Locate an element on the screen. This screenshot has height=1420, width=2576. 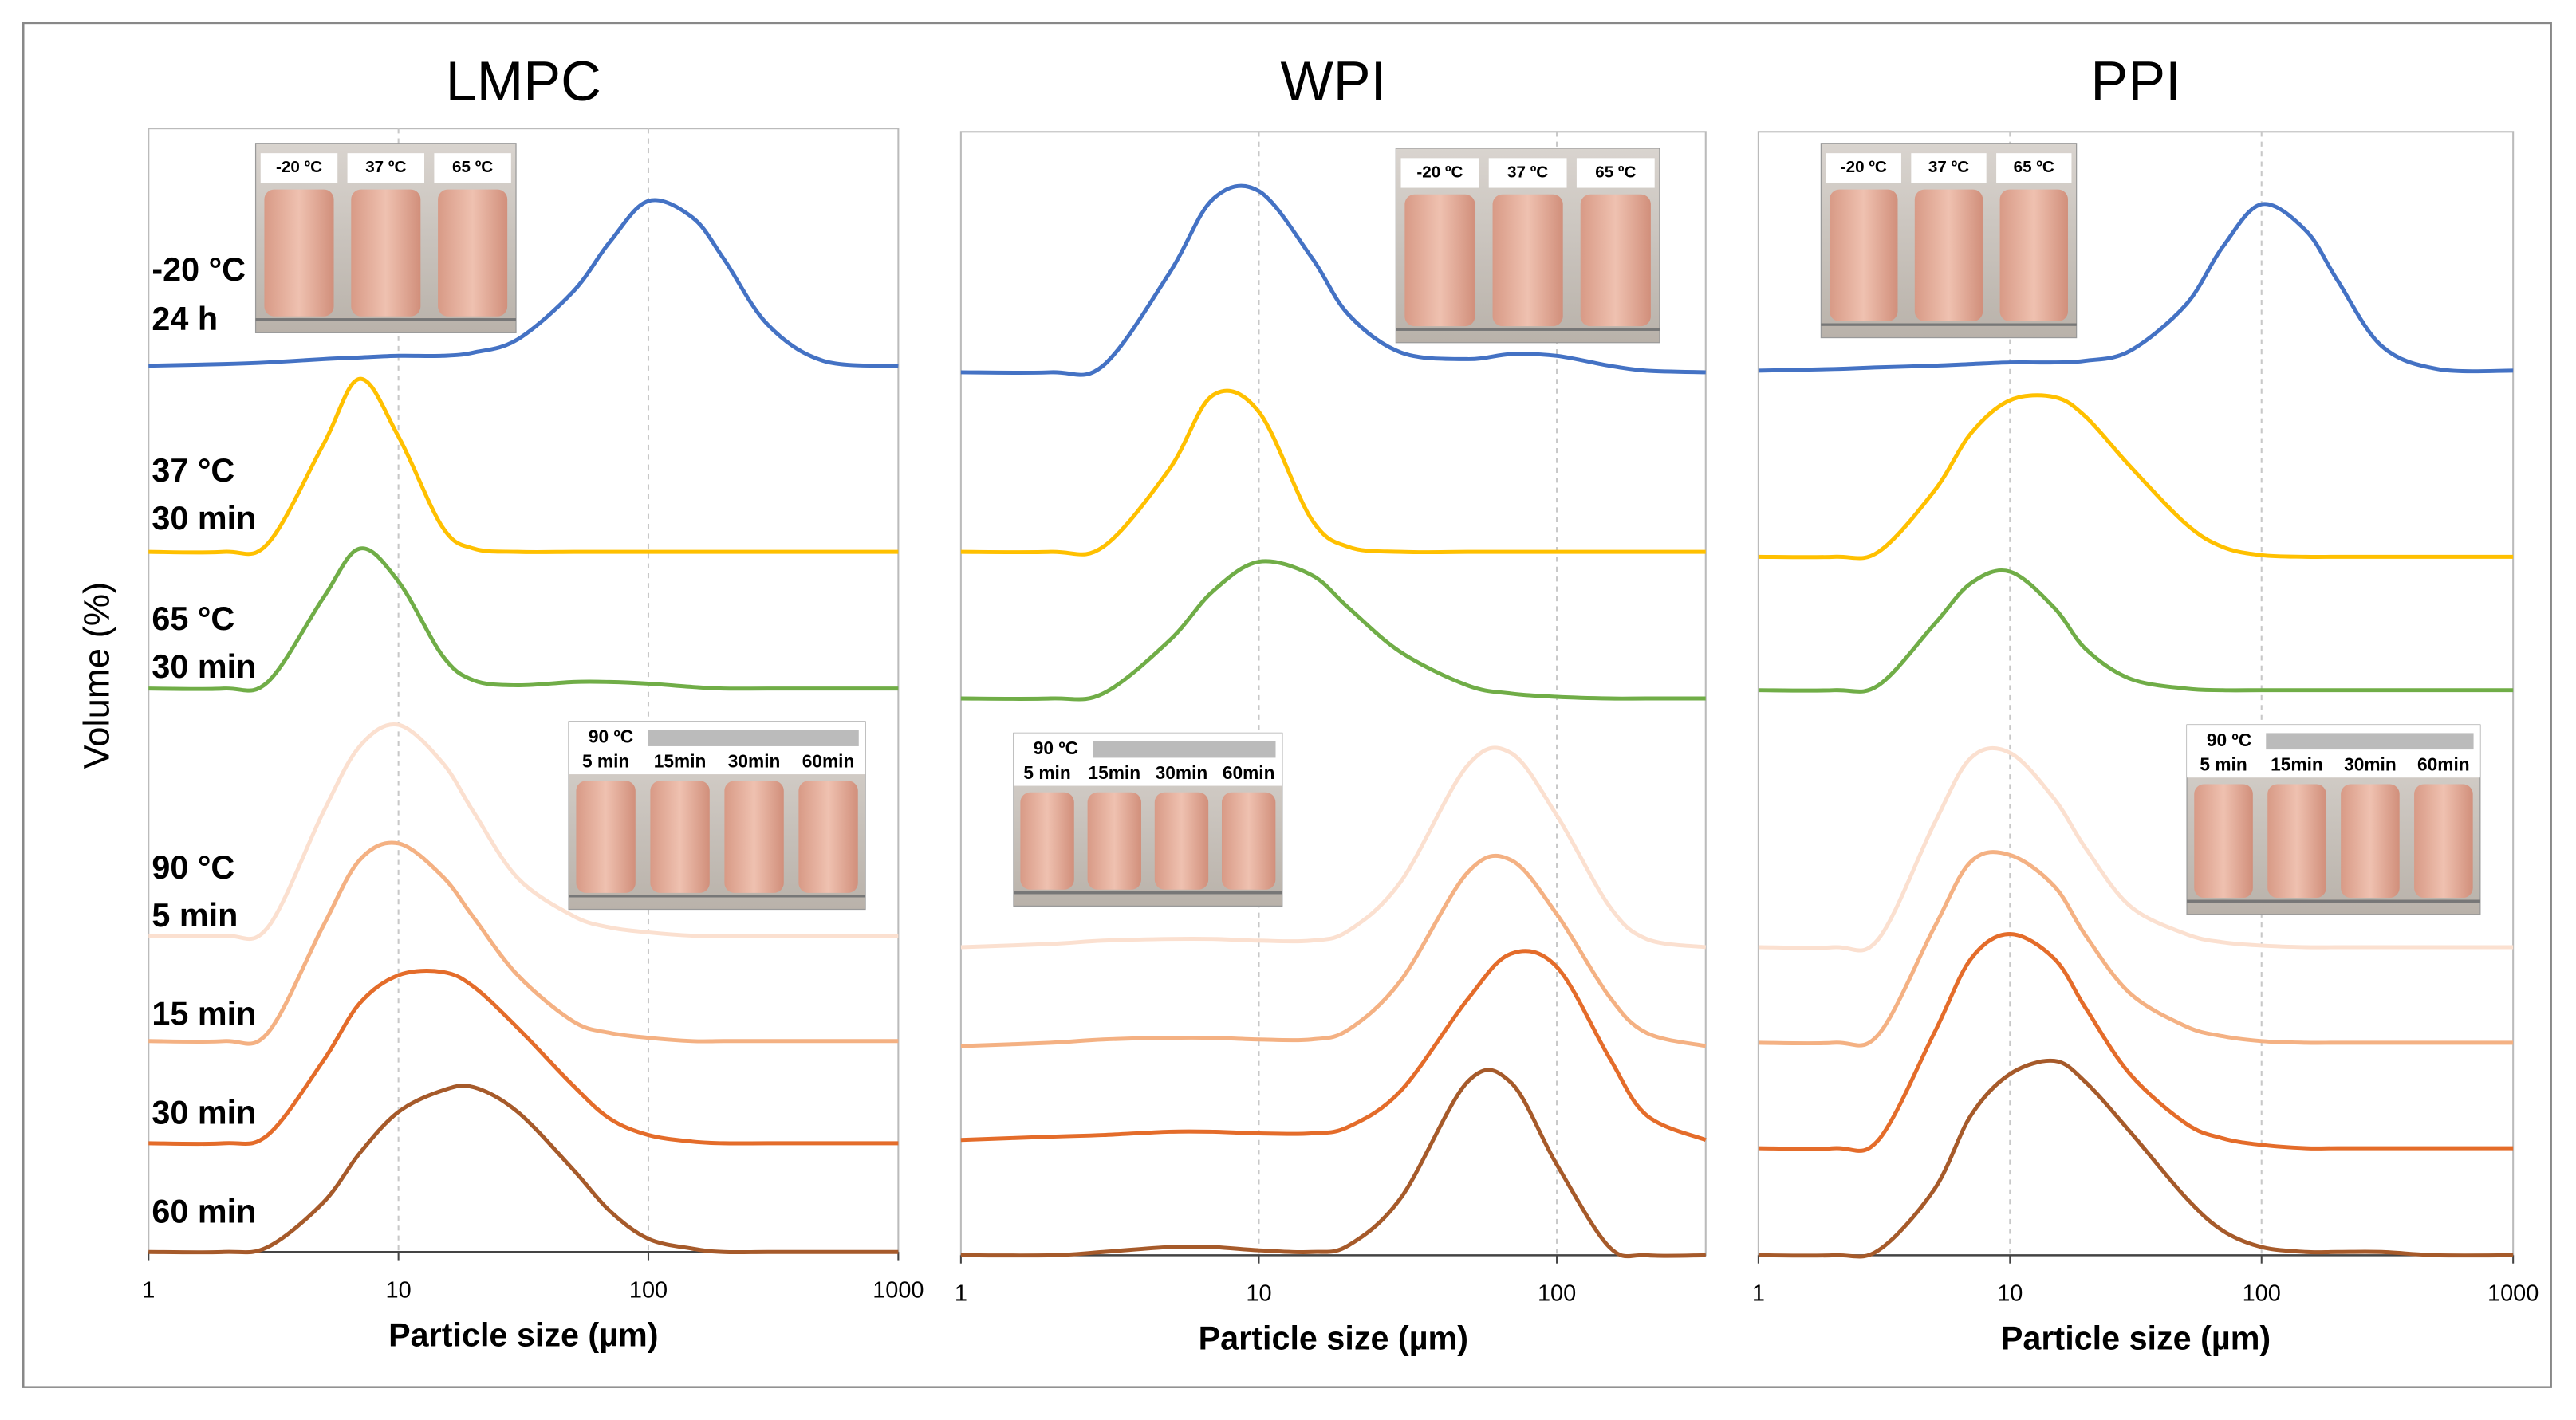
panel-title: LMPC is located at coordinates (523, 80).